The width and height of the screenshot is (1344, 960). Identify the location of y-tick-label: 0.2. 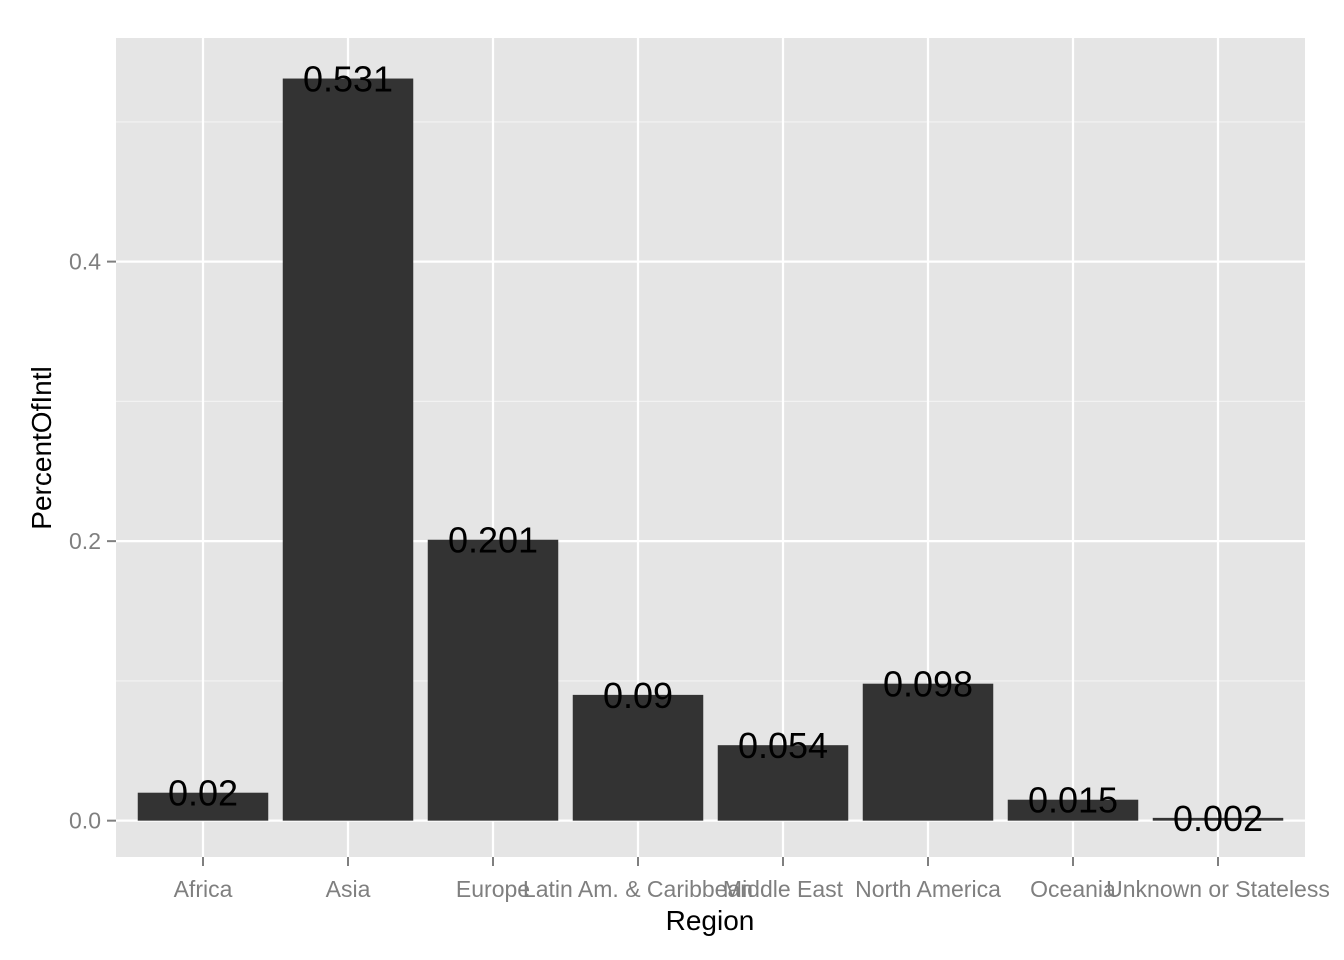
(85, 541).